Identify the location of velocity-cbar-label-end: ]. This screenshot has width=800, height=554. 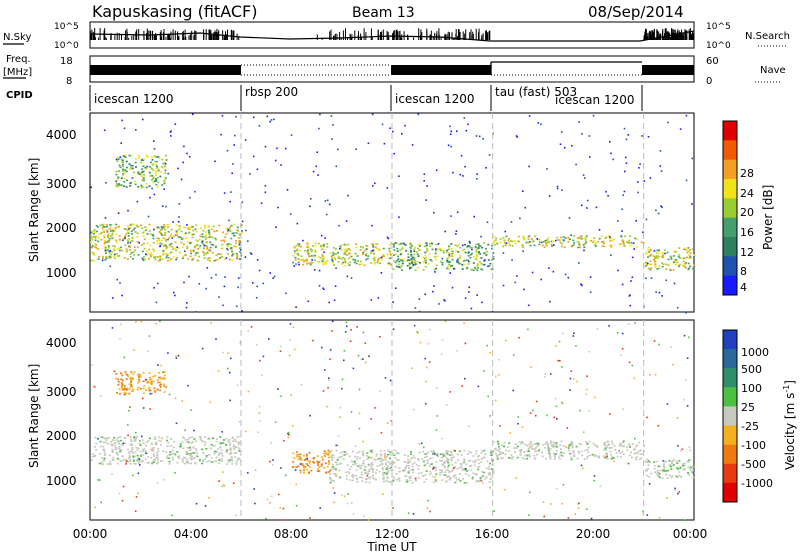
(790, 382).